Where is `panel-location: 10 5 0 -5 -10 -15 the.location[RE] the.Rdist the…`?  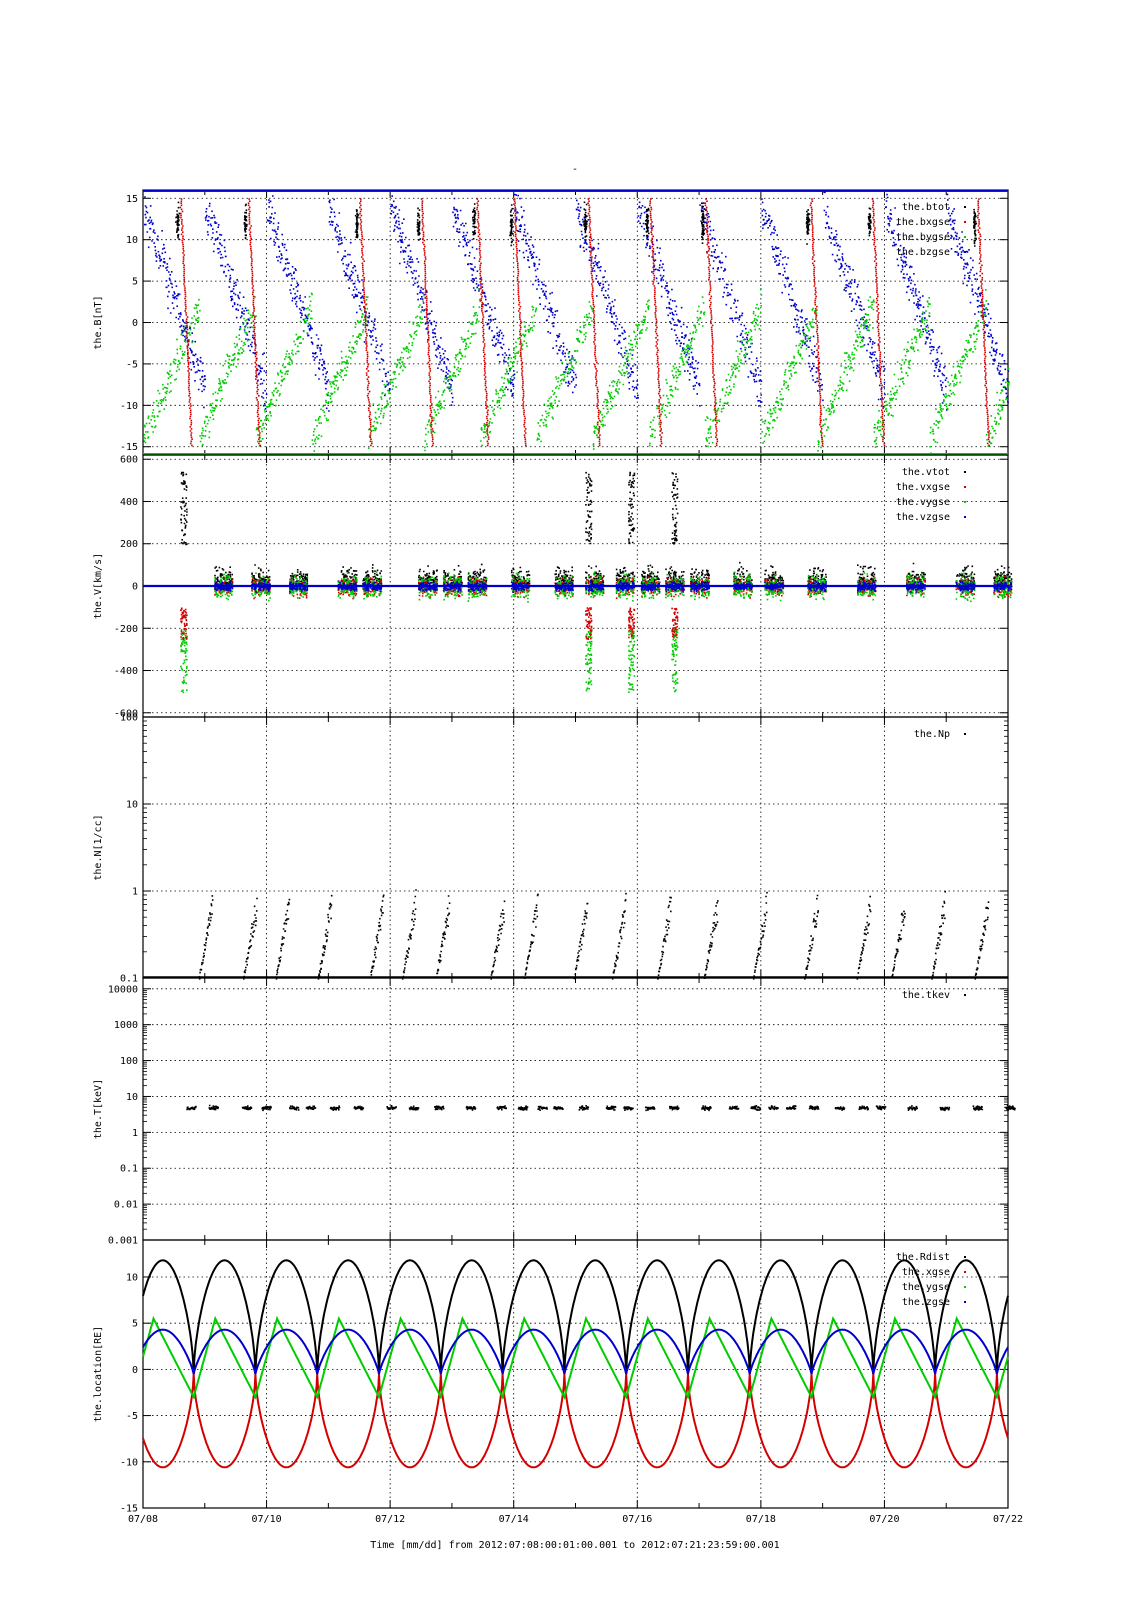 panel-location: 10 5 0 -5 -10 -15 the.location[RE] the.Rdist the… is located at coordinates (558, 1382).